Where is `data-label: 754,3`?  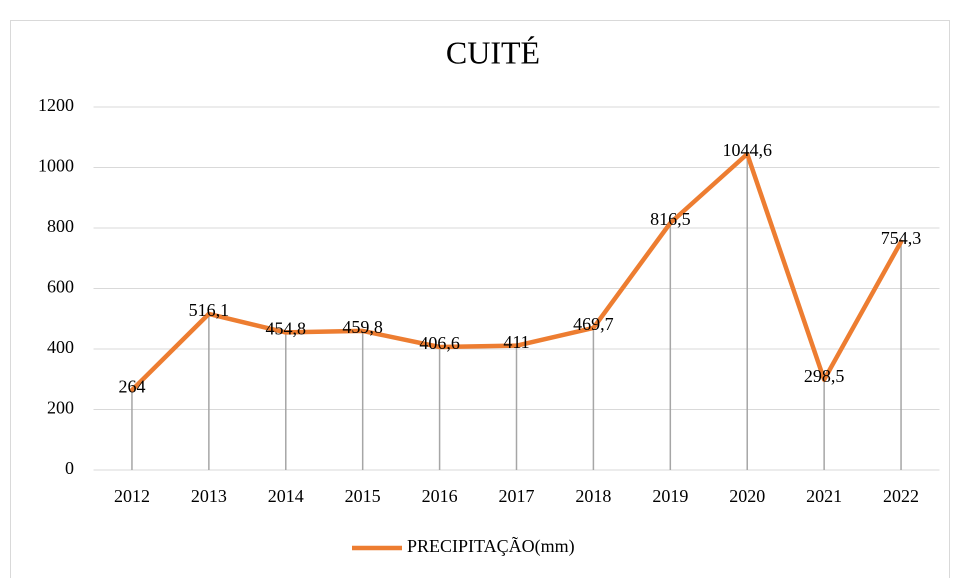 data-label: 754,3 is located at coordinates (901, 238).